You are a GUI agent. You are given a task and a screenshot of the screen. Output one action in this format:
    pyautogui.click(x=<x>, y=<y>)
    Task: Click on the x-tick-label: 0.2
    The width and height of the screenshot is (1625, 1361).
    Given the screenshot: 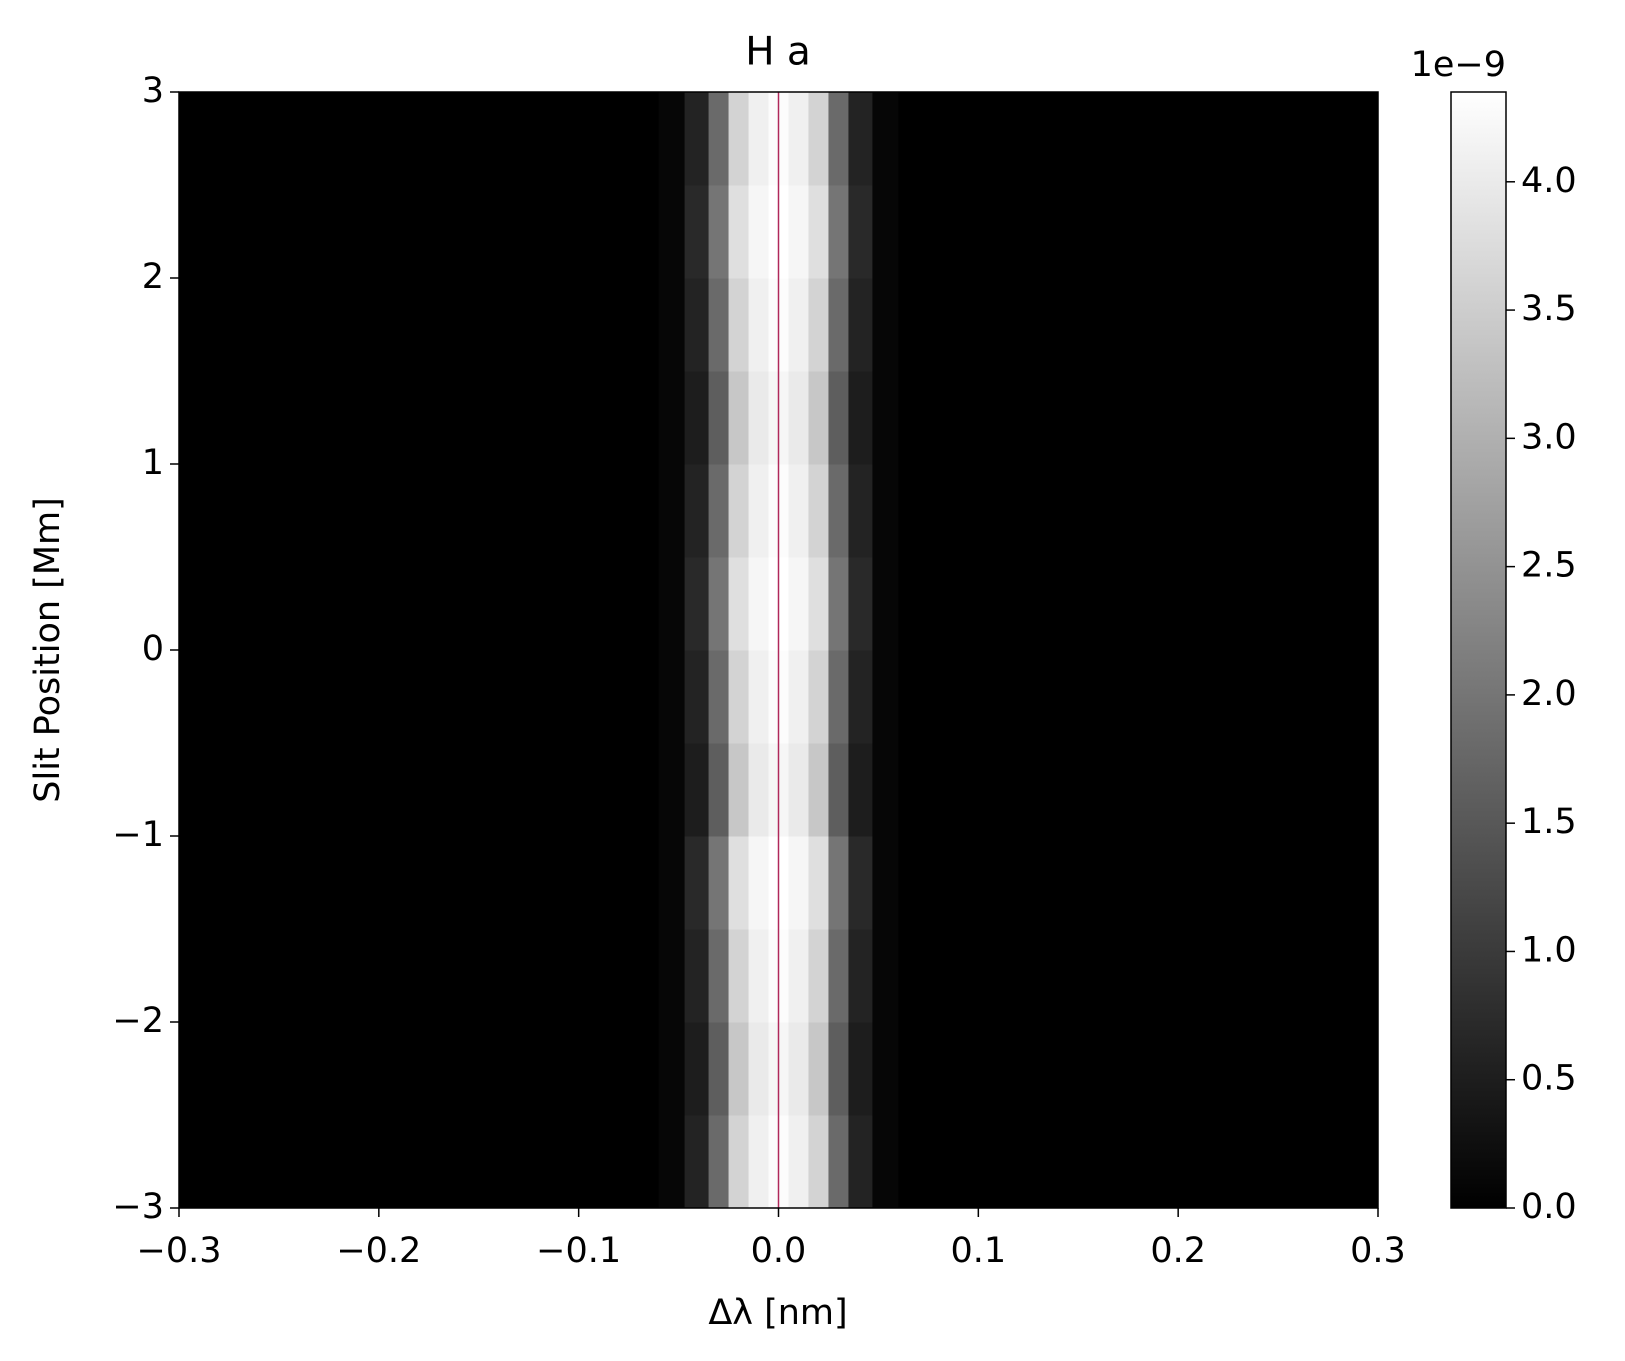 What is the action you would take?
    pyautogui.click(x=1178, y=1251)
    